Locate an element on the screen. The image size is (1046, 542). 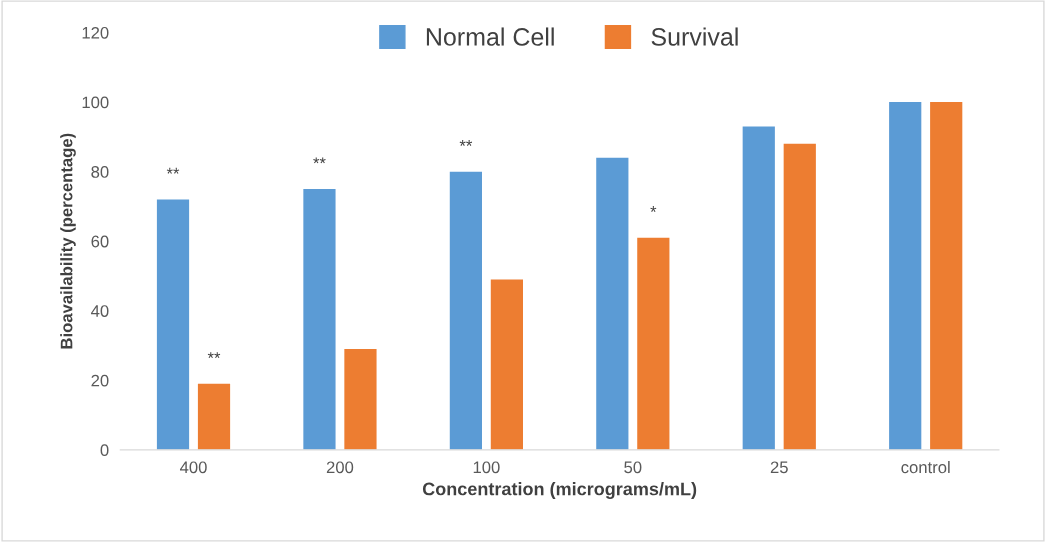
x-tick-label: 25 is located at coordinates (779, 467).